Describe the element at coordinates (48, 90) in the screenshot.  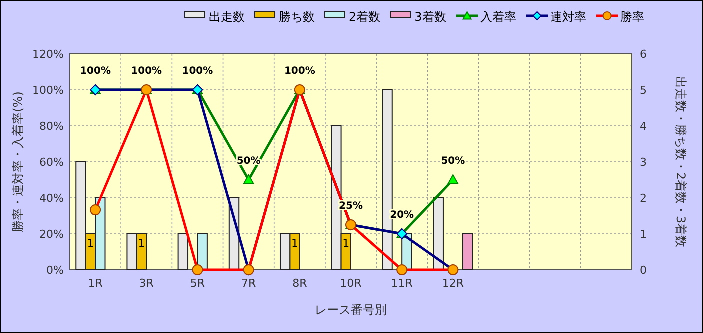
I see `y-tick-label: 100%` at that location.